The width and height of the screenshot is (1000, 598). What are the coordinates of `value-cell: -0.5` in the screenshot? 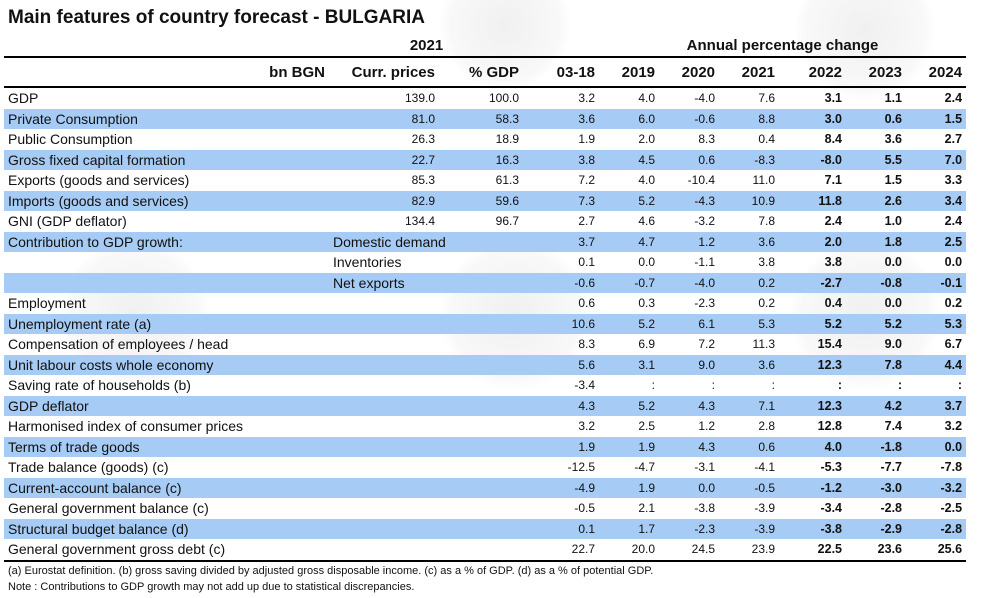 It's located at (585, 508).